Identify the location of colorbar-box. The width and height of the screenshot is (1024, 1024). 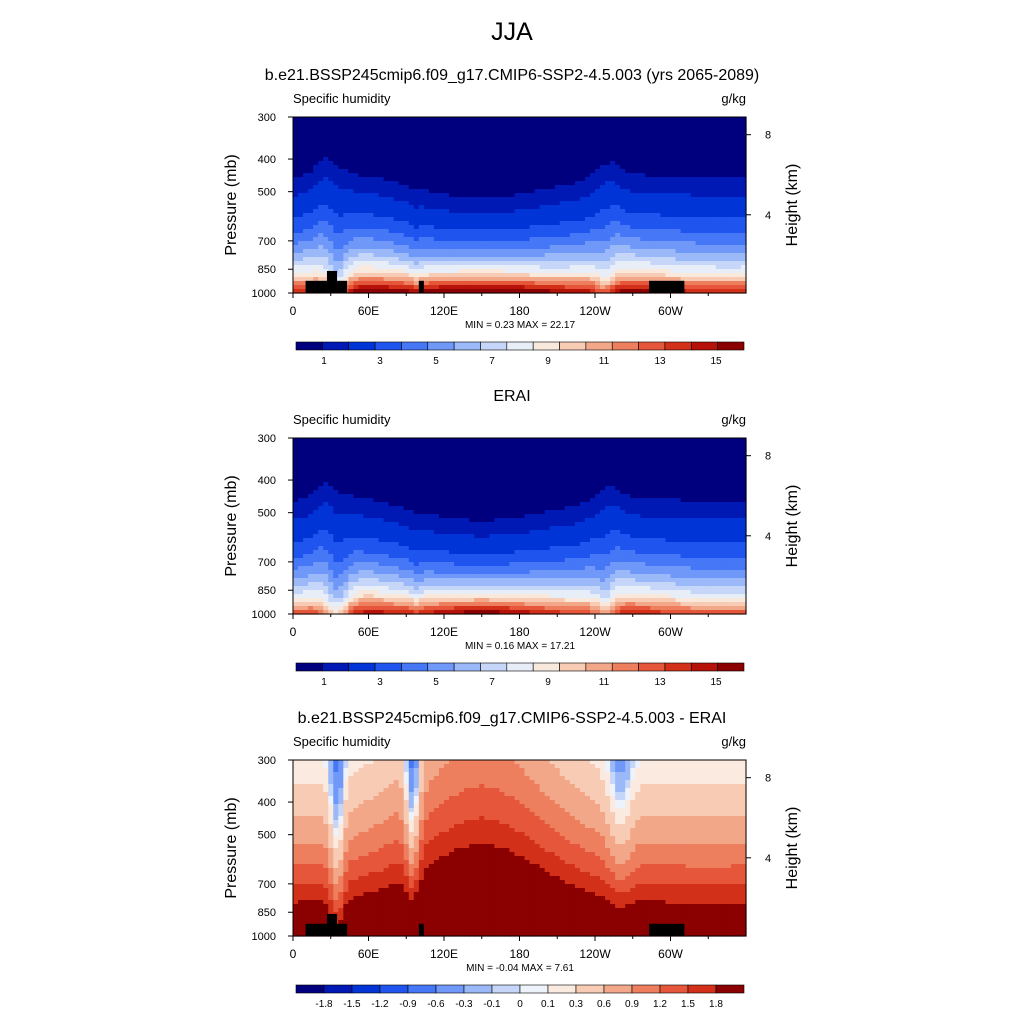
(704, 346).